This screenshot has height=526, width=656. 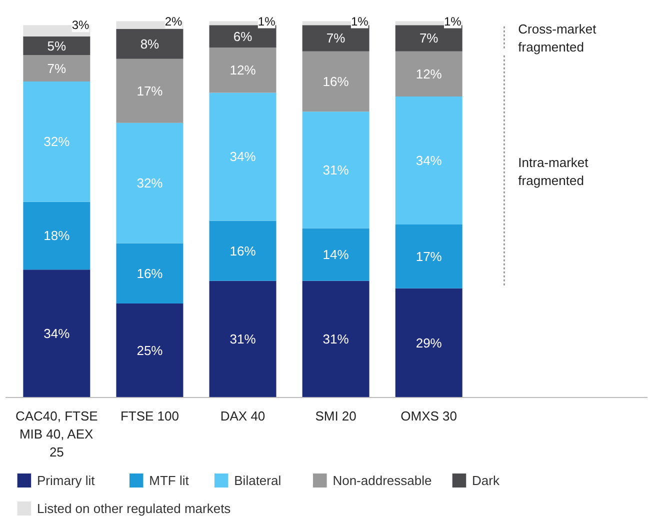 I want to click on data-label: 6%, so click(x=243, y=36).